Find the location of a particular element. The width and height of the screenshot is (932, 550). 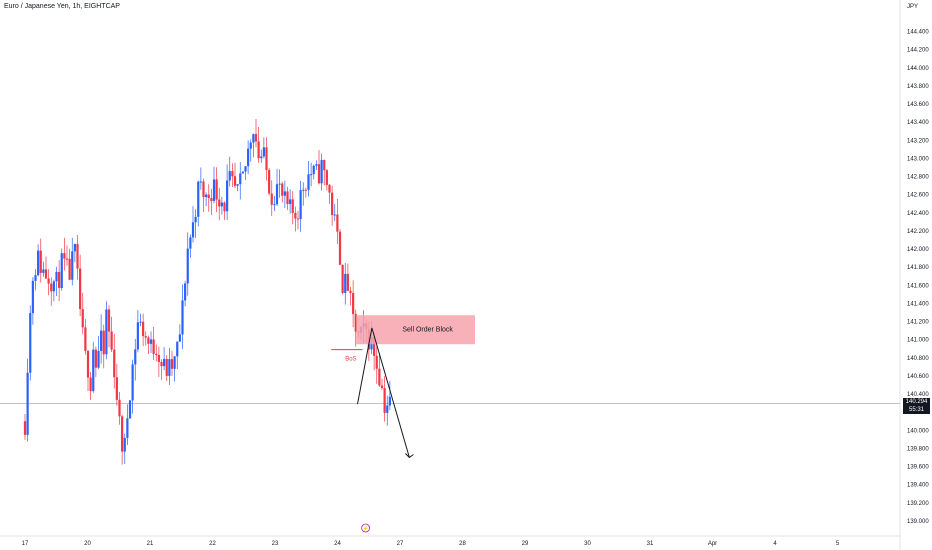

price-tick-label: 140.600 is located at coordinates (918, 377).